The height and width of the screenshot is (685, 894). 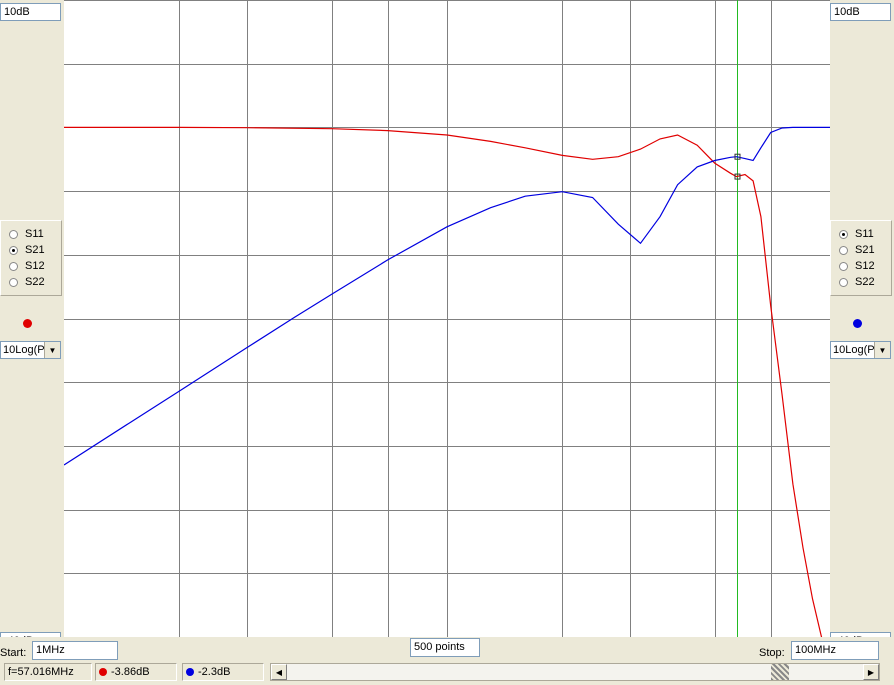 I want to click on left-radio-s22: S22, so click(x=27, y=282).